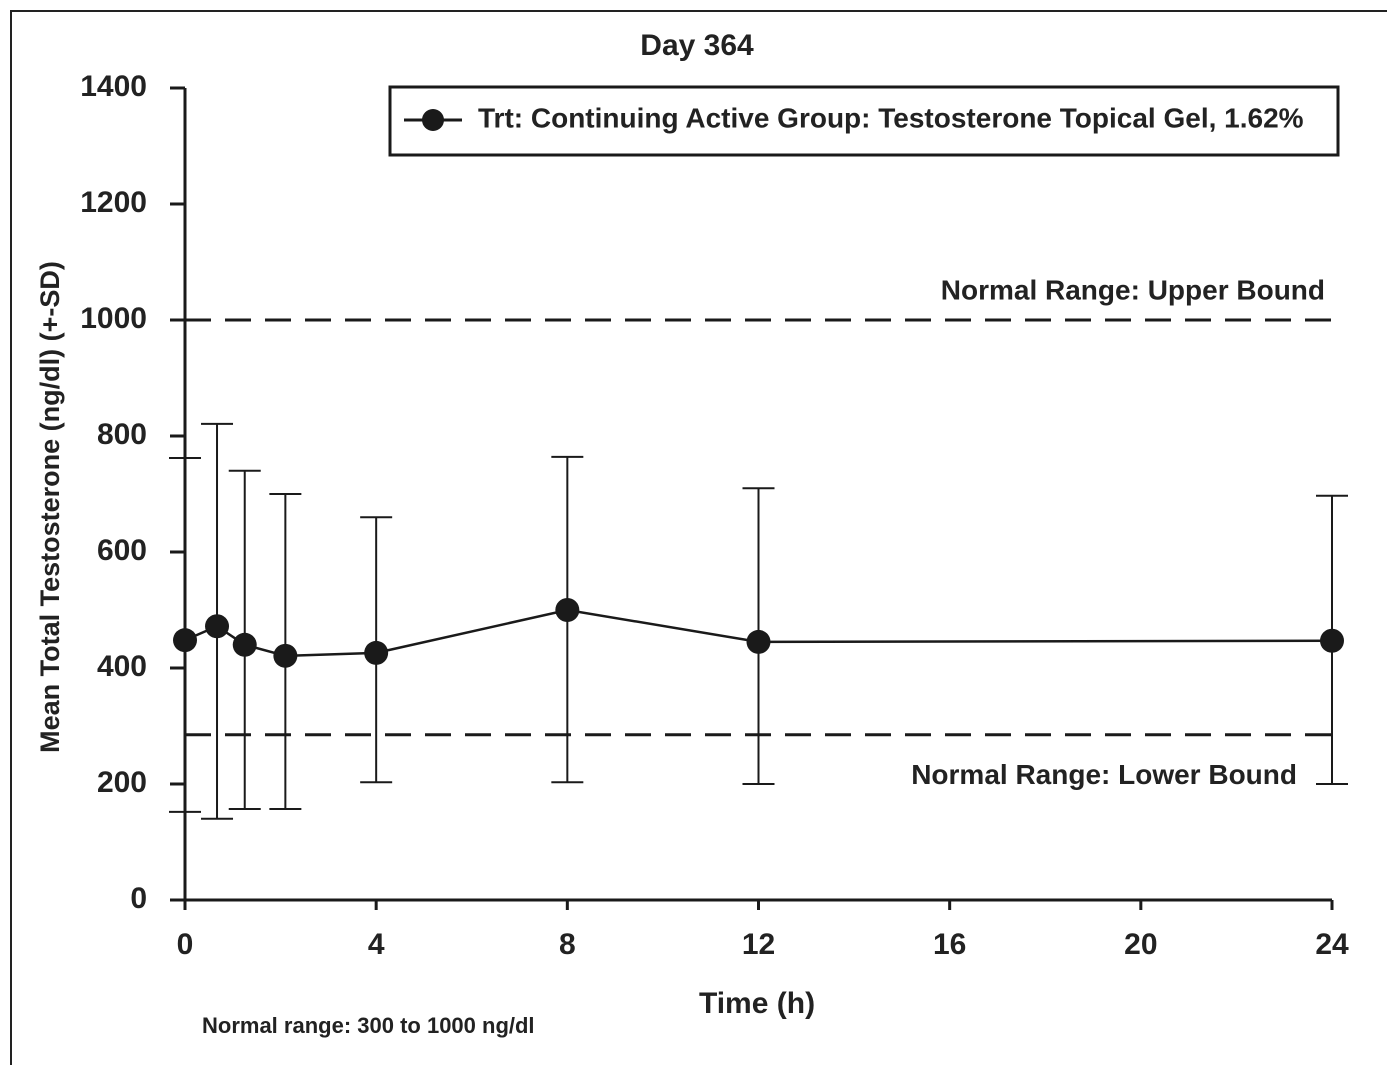 Image resolution: width=1387 pixels, height=1065 pixels. Describe the element at coordinates (113, 202) in the screenshot. I see `y-tick-label: 1200` at that location.